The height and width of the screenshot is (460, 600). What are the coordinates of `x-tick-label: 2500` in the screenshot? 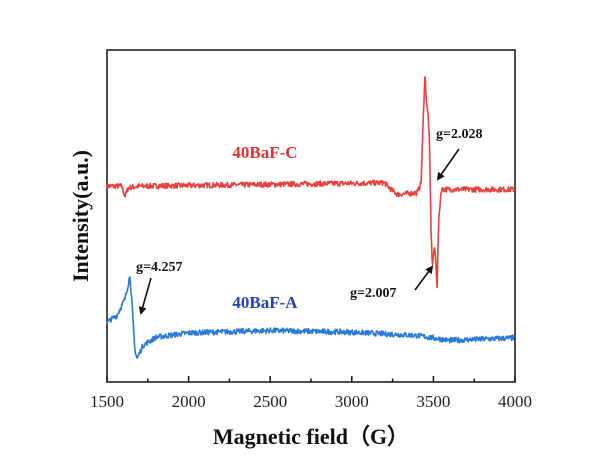 It's located at (270, 401).